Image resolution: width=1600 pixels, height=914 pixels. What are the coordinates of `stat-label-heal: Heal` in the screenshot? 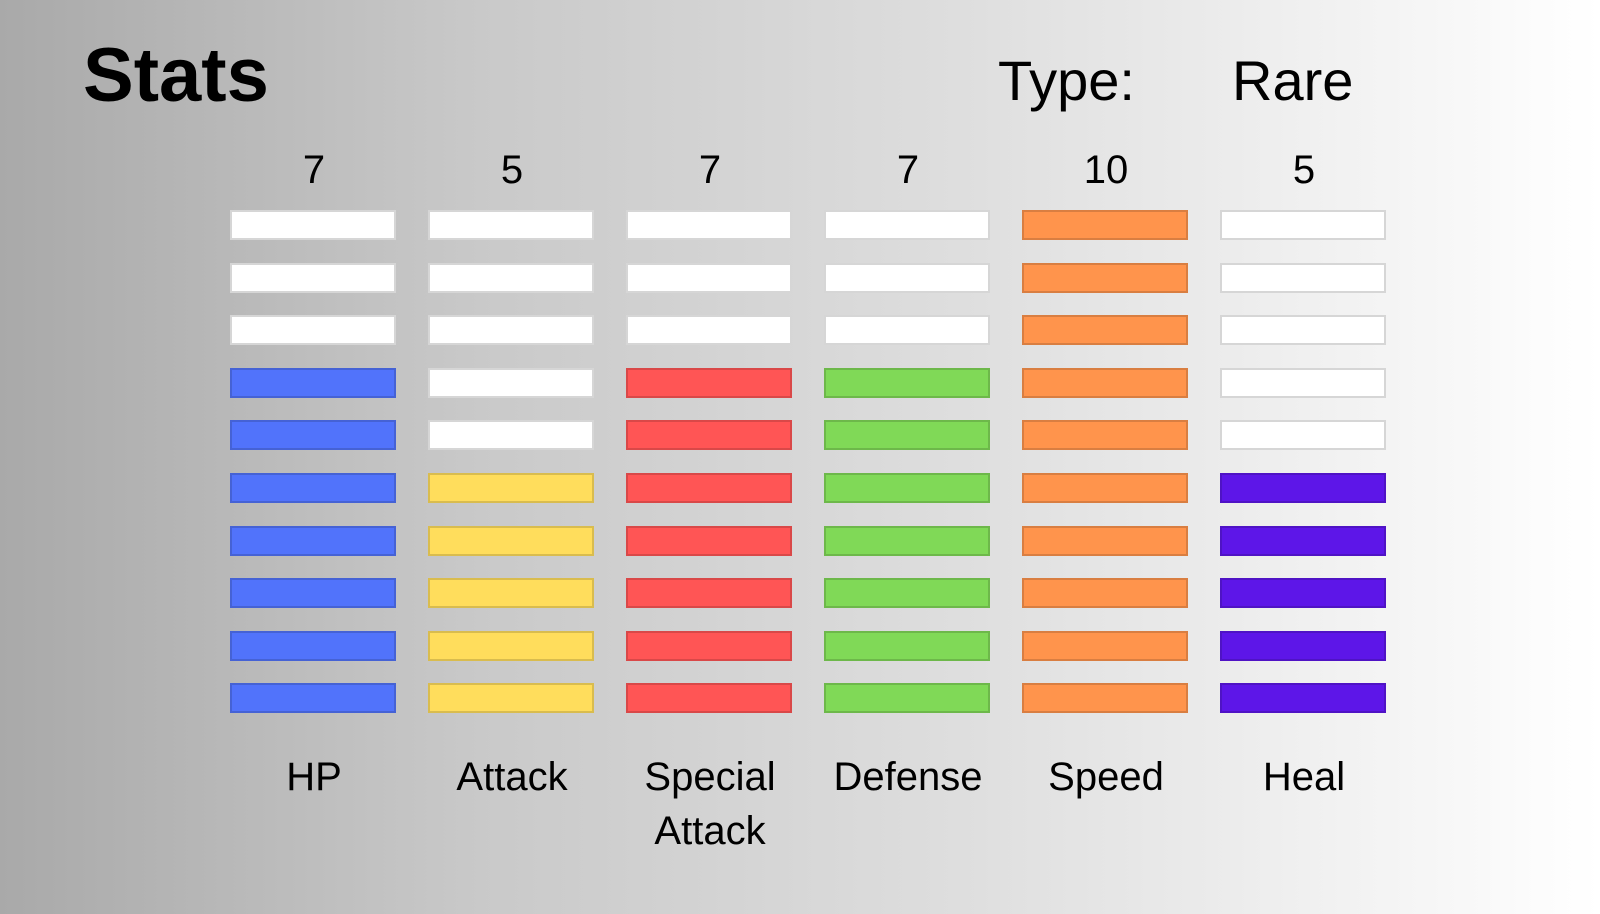 It's located at (1304, 777).